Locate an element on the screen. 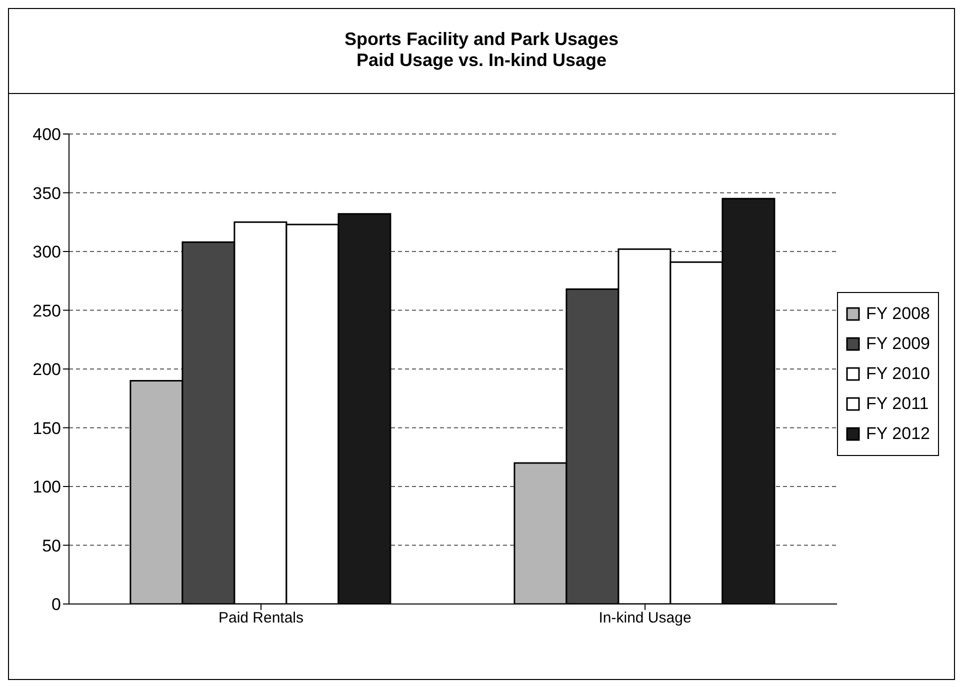 The width and height of the screenshot is (965, 694). legend-label: FY 2011 is located at coordinates (897, 404).